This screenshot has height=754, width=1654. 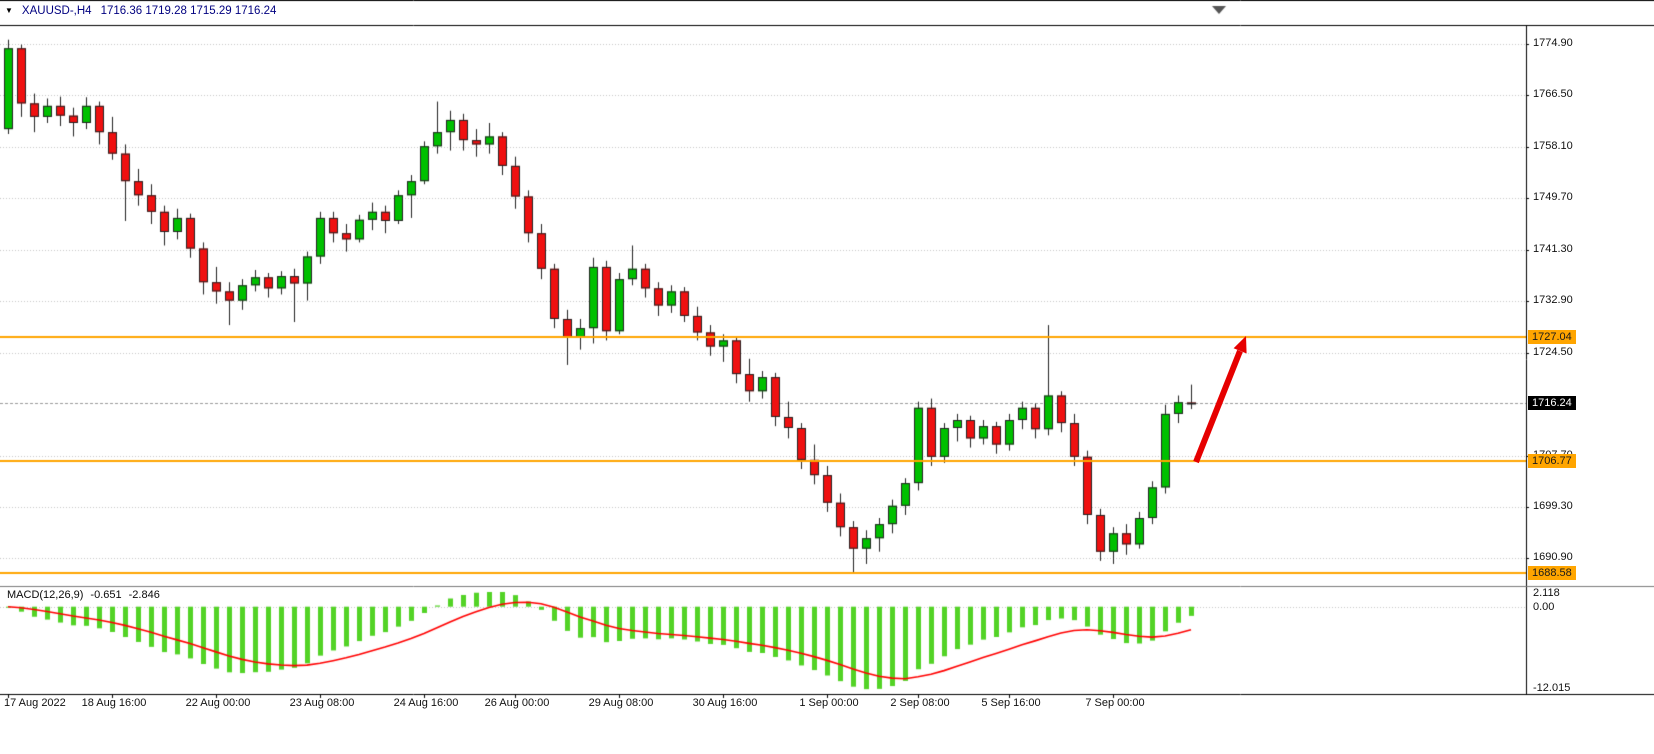 What do you see at coordinates (144, 595) in the screenshot?
I see `macd-signal-value: -2.846` at bounding box center [144, 595].